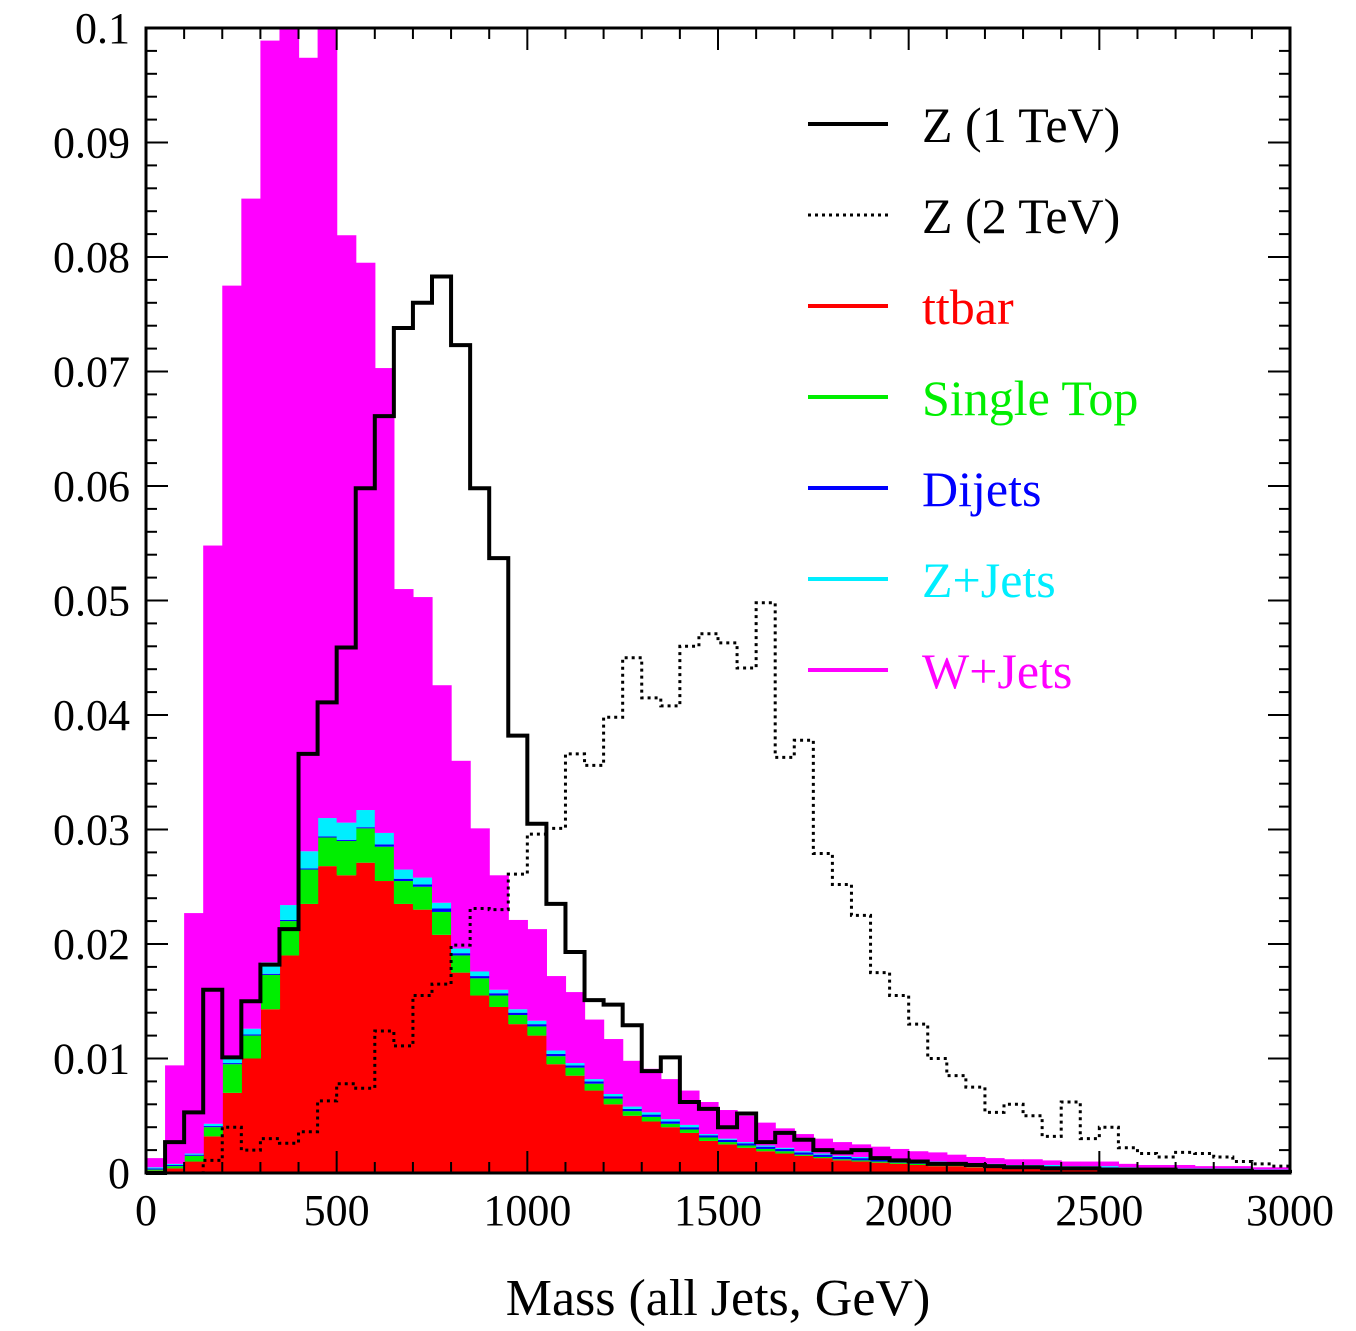 This screenshot has height=1331, width=1356. What do you see at coordinates (1290, 1210) in the screenshot?
I see `x-tick-label: 3000` at bounding box center [1290, 1210].